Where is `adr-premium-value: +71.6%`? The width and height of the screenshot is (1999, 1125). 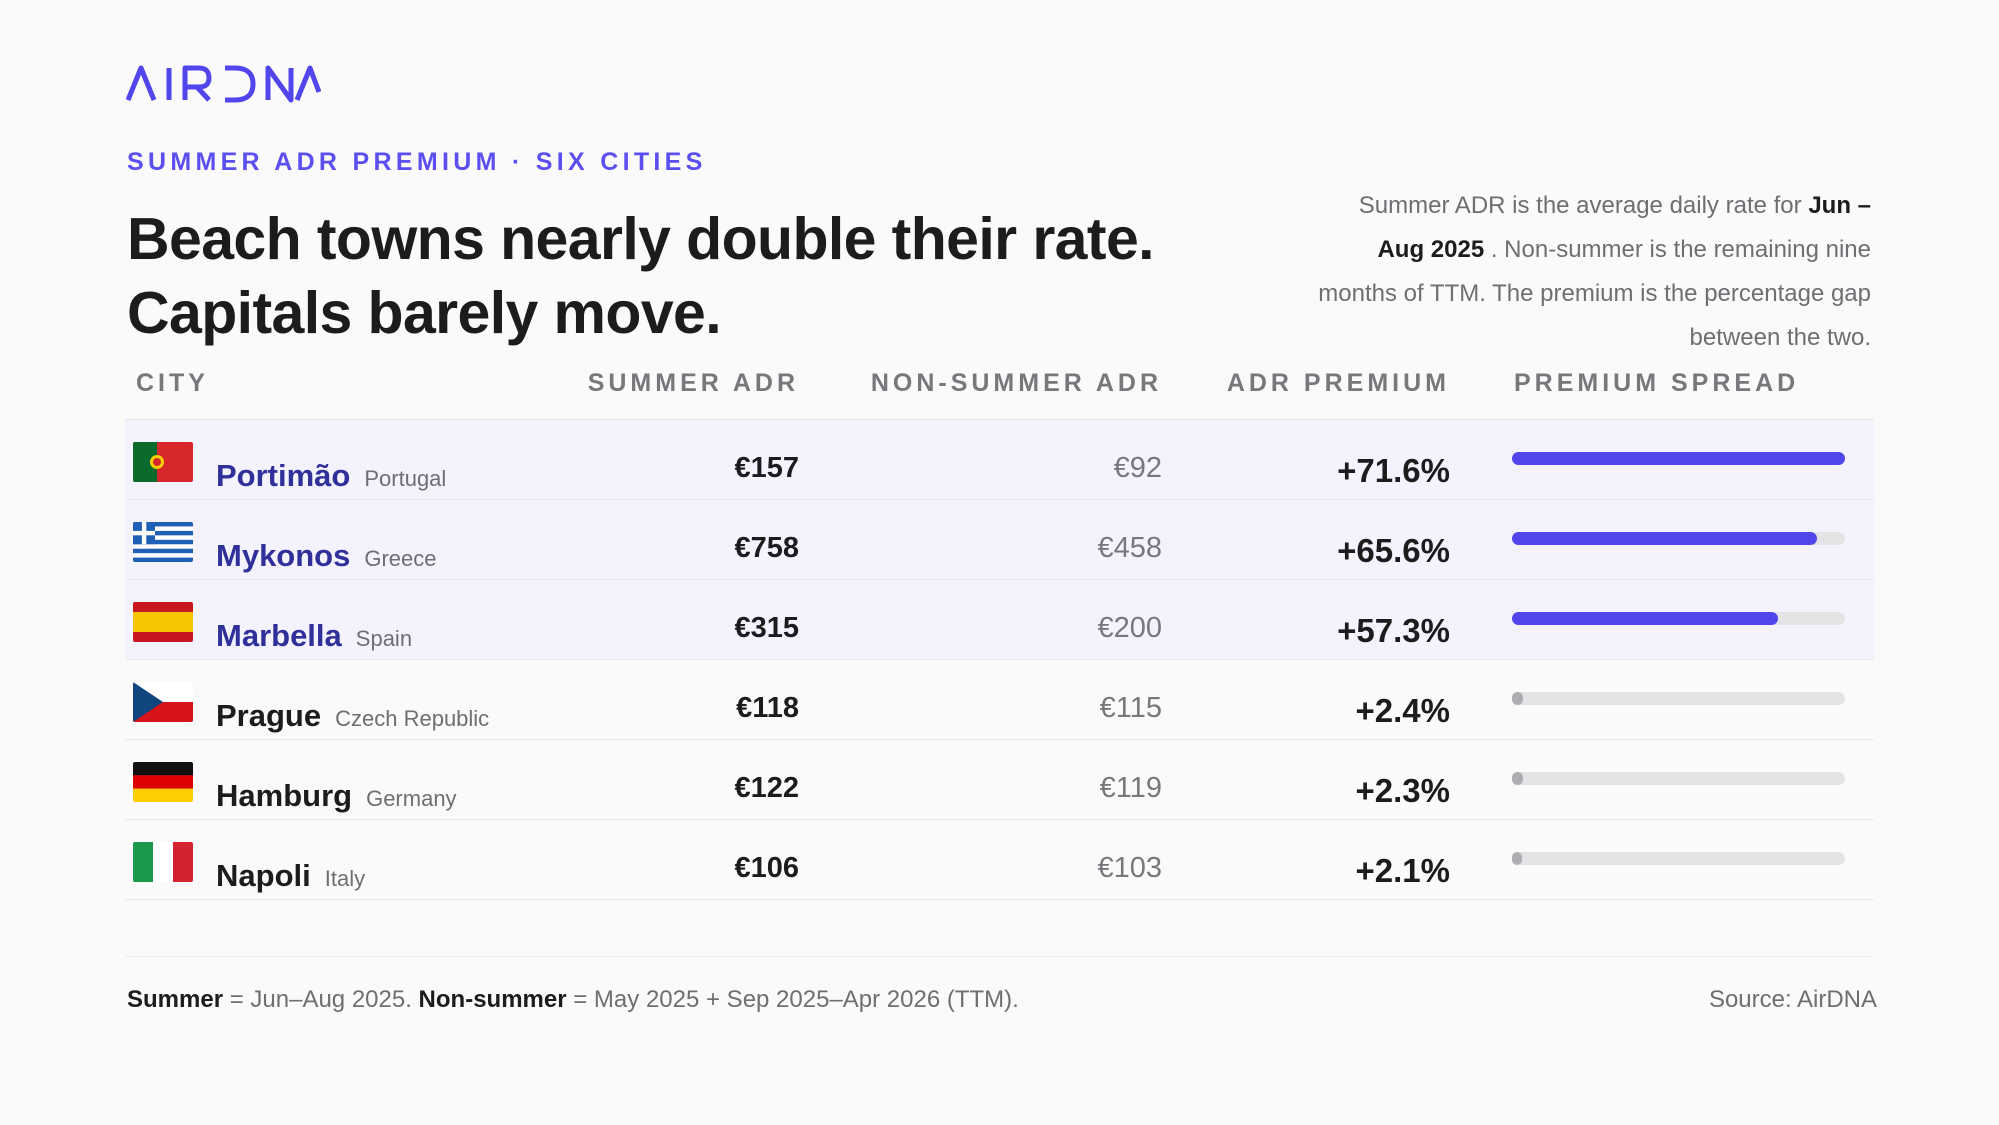
adr-premium-value: +71.6% is located at coordinates (1393, 470).